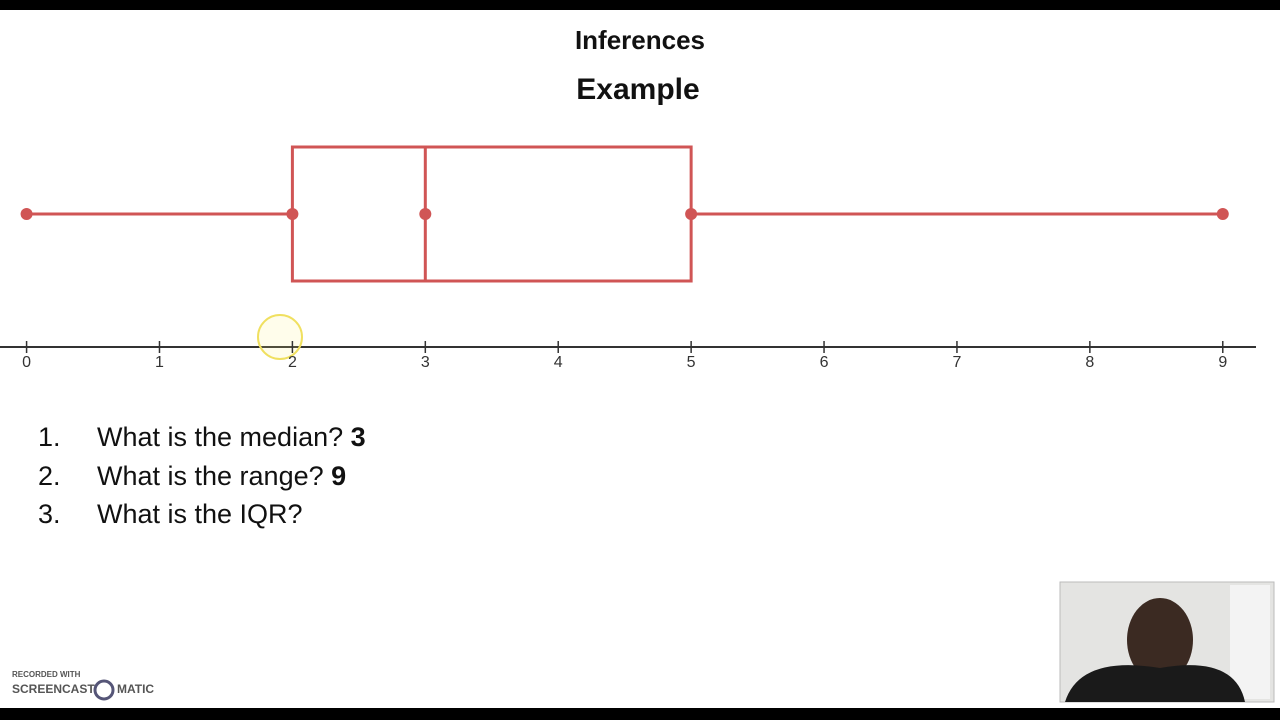  I want to click on point-q3, so click(691, 214).